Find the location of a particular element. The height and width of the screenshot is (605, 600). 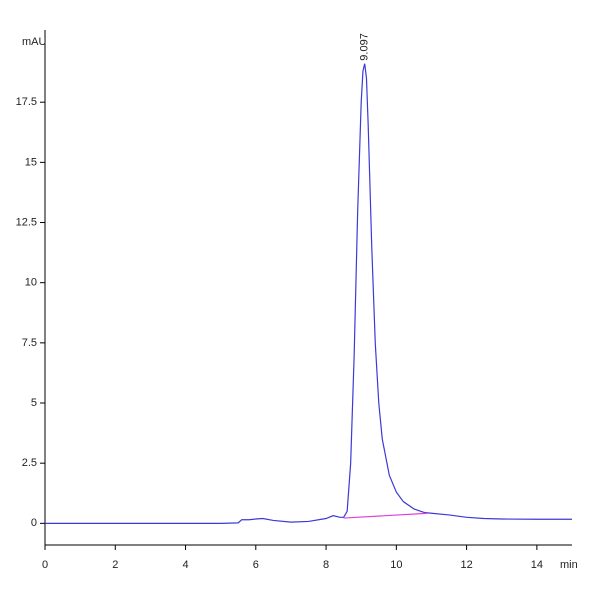

x-tick-label: 12 is located at coordinates (466, 565).